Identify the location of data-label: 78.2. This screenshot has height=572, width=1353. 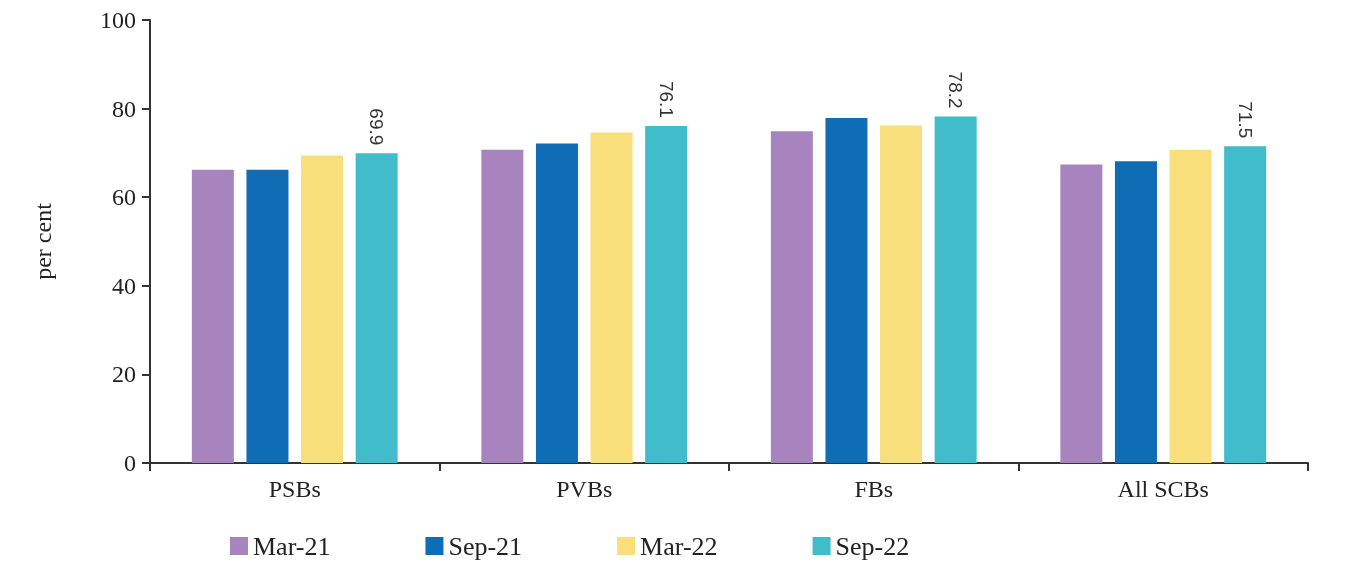
(956, 90).